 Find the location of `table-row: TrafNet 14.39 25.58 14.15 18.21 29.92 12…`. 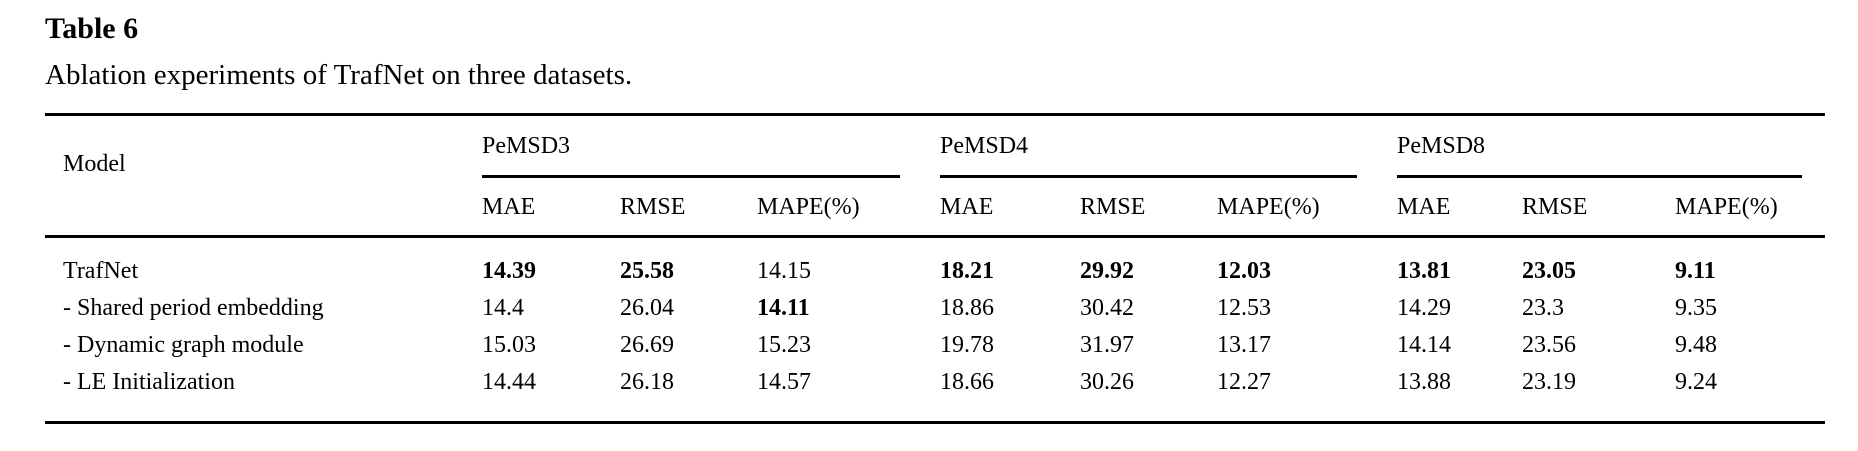

table-row: TrafNet 14.39 25.58 14.15 18.21 29.92 12… is located at coordinates (935, 264).